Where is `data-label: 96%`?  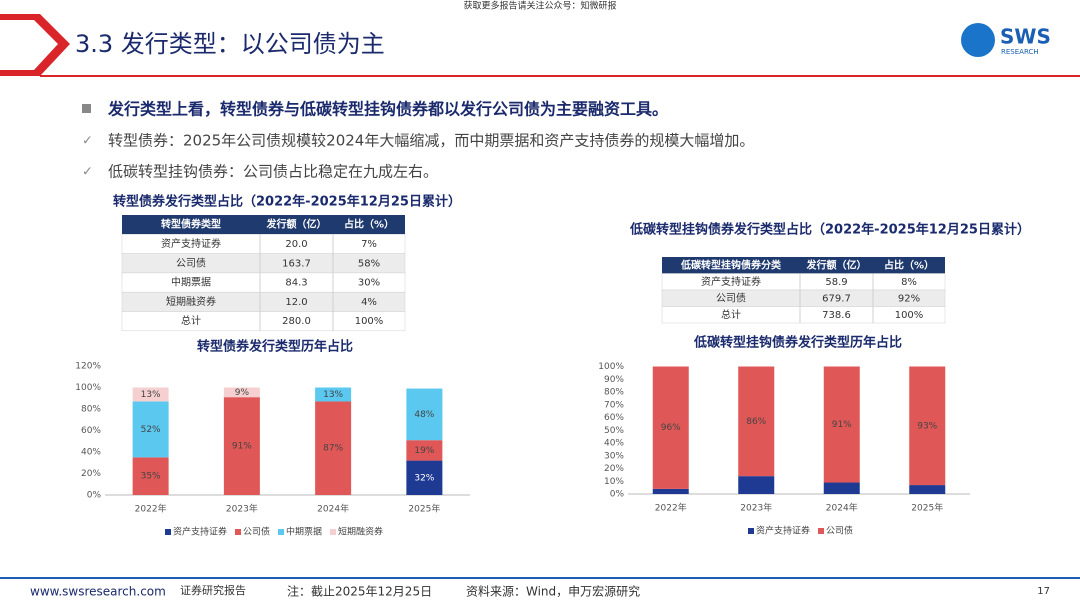
data-label: 96% is located at coordinates (671, 428).